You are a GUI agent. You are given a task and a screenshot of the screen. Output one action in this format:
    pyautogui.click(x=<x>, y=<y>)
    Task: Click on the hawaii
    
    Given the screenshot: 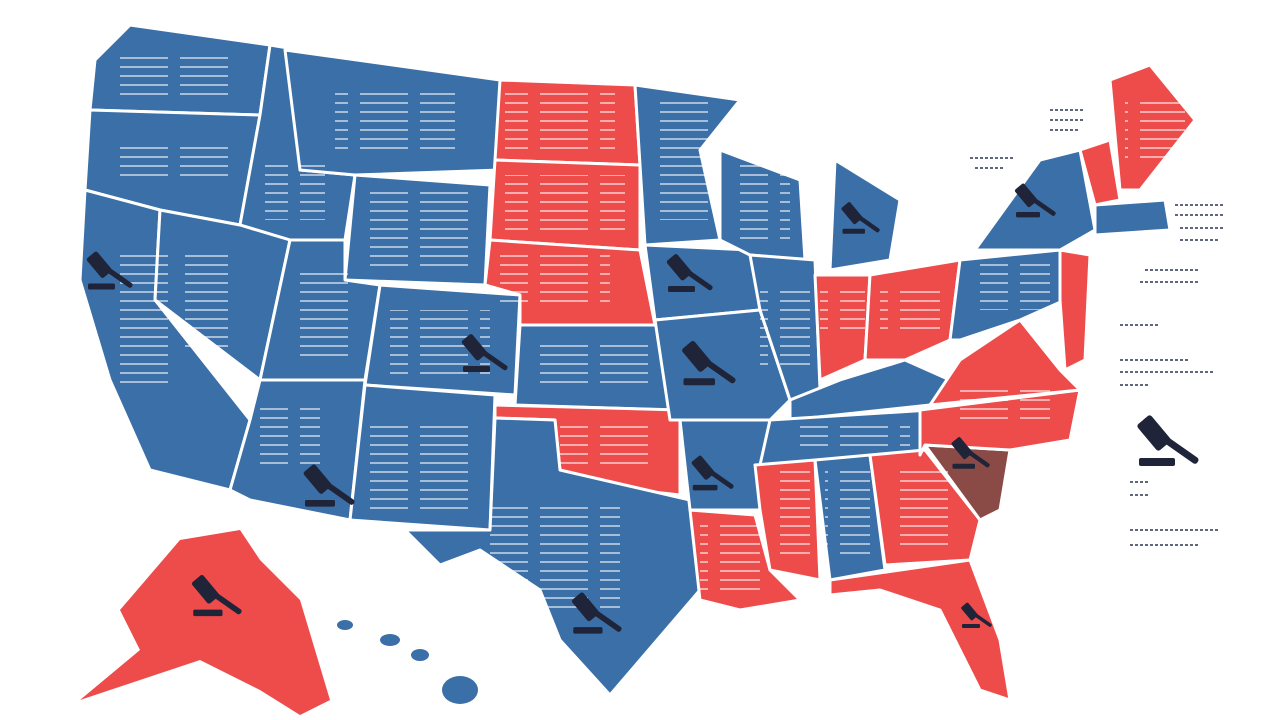 What is the action you would take?
    pyautogui.click(x=407, y=662)
    